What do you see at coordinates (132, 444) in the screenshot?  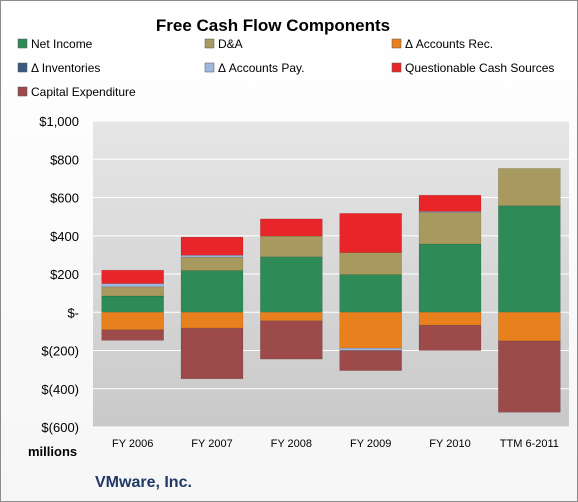 I see `x-tick-label: FY 2006` at bounding box center [132, 444].